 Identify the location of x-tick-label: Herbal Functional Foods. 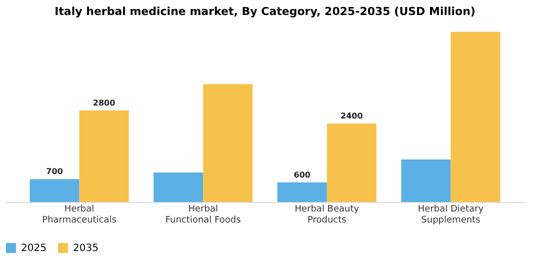
(203, 215).